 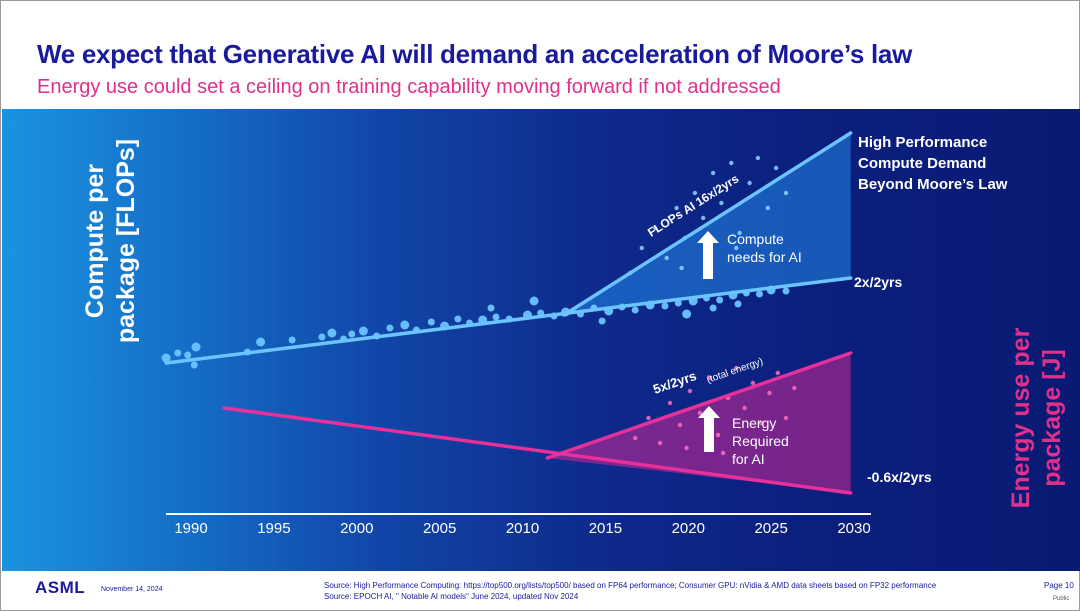 I want to click on x-tick-label: 1995, so click(x=273, y=528).